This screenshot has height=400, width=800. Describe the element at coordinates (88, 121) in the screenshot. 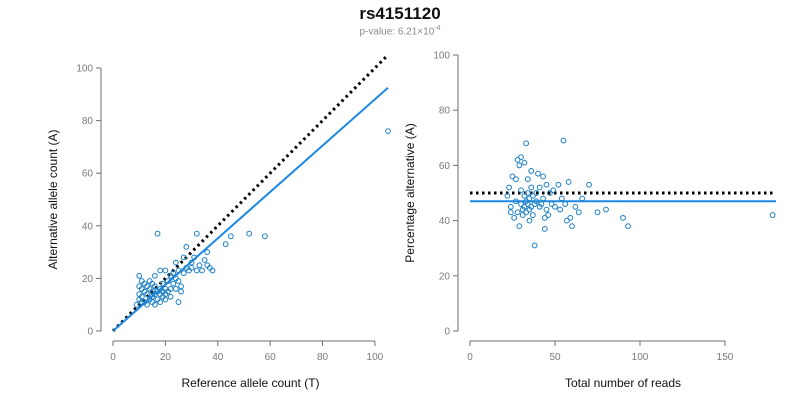

I see `y-tick-label: 80` at that location.